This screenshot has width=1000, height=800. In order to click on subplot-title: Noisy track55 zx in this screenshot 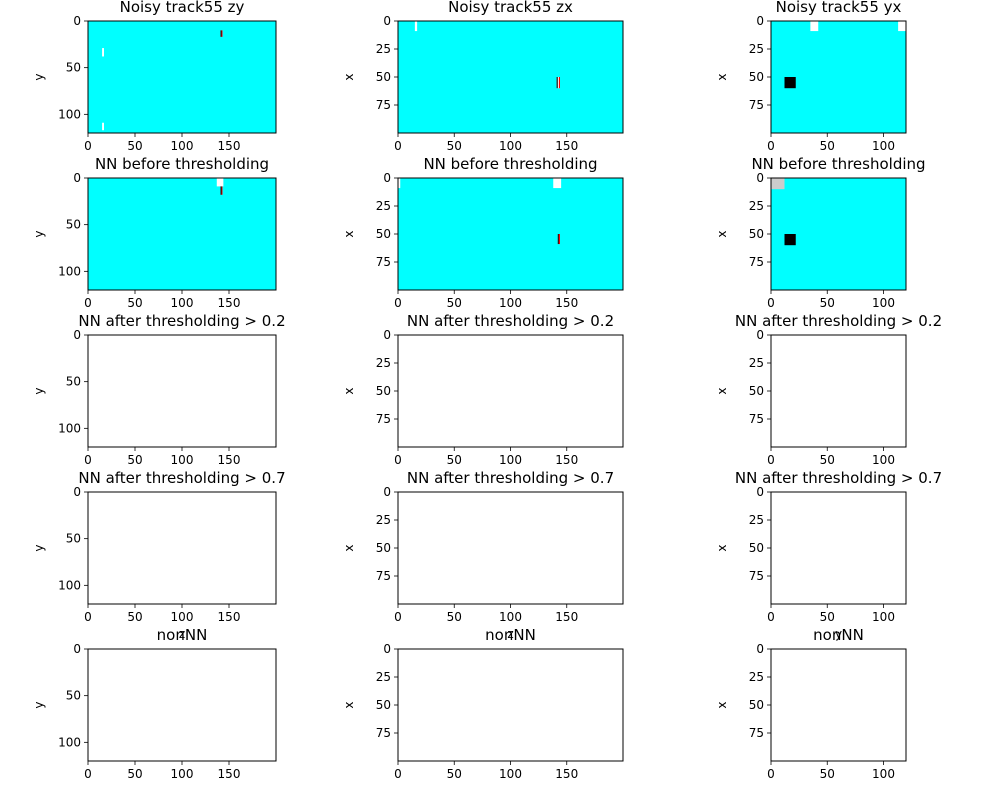, I will do `click(510, 8)`.